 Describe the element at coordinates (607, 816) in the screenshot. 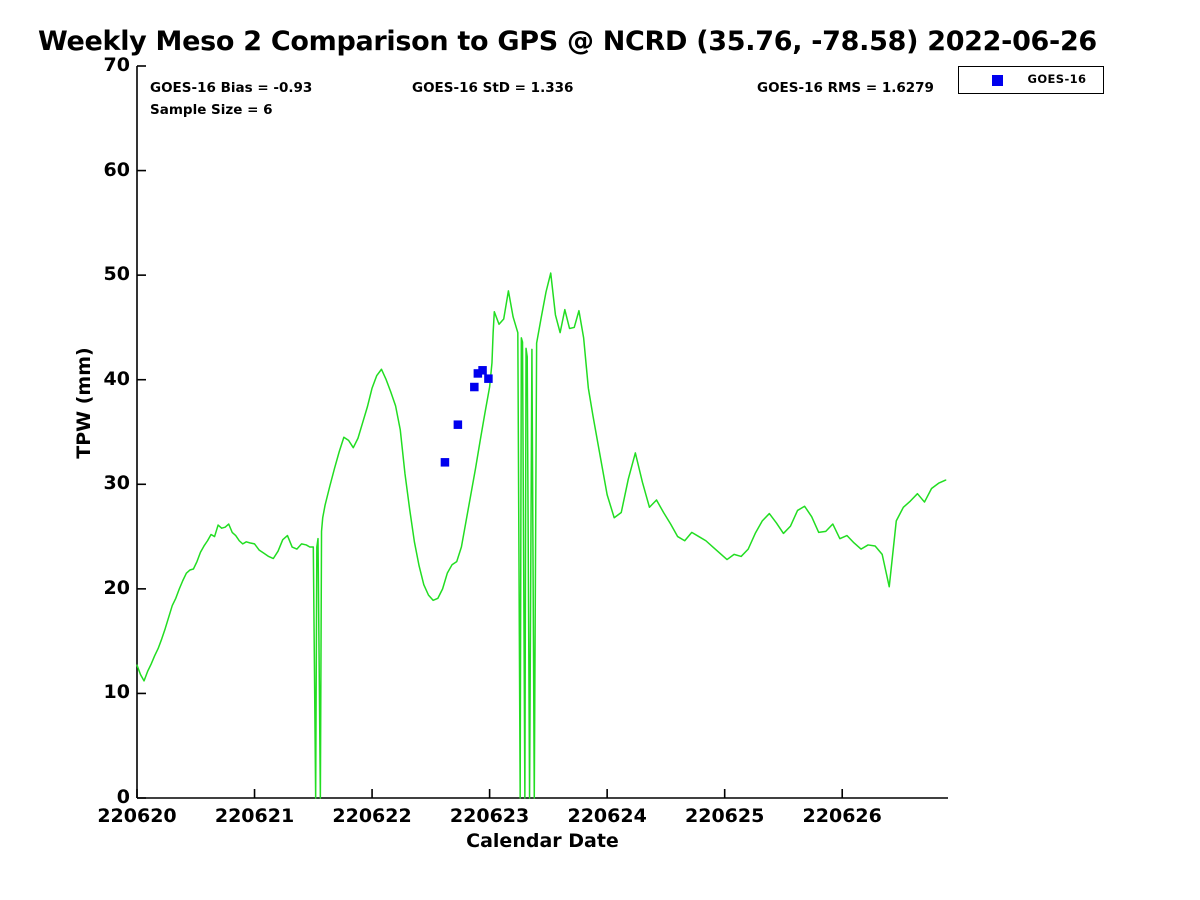

I see `x-tick-label: 220624` at that location.